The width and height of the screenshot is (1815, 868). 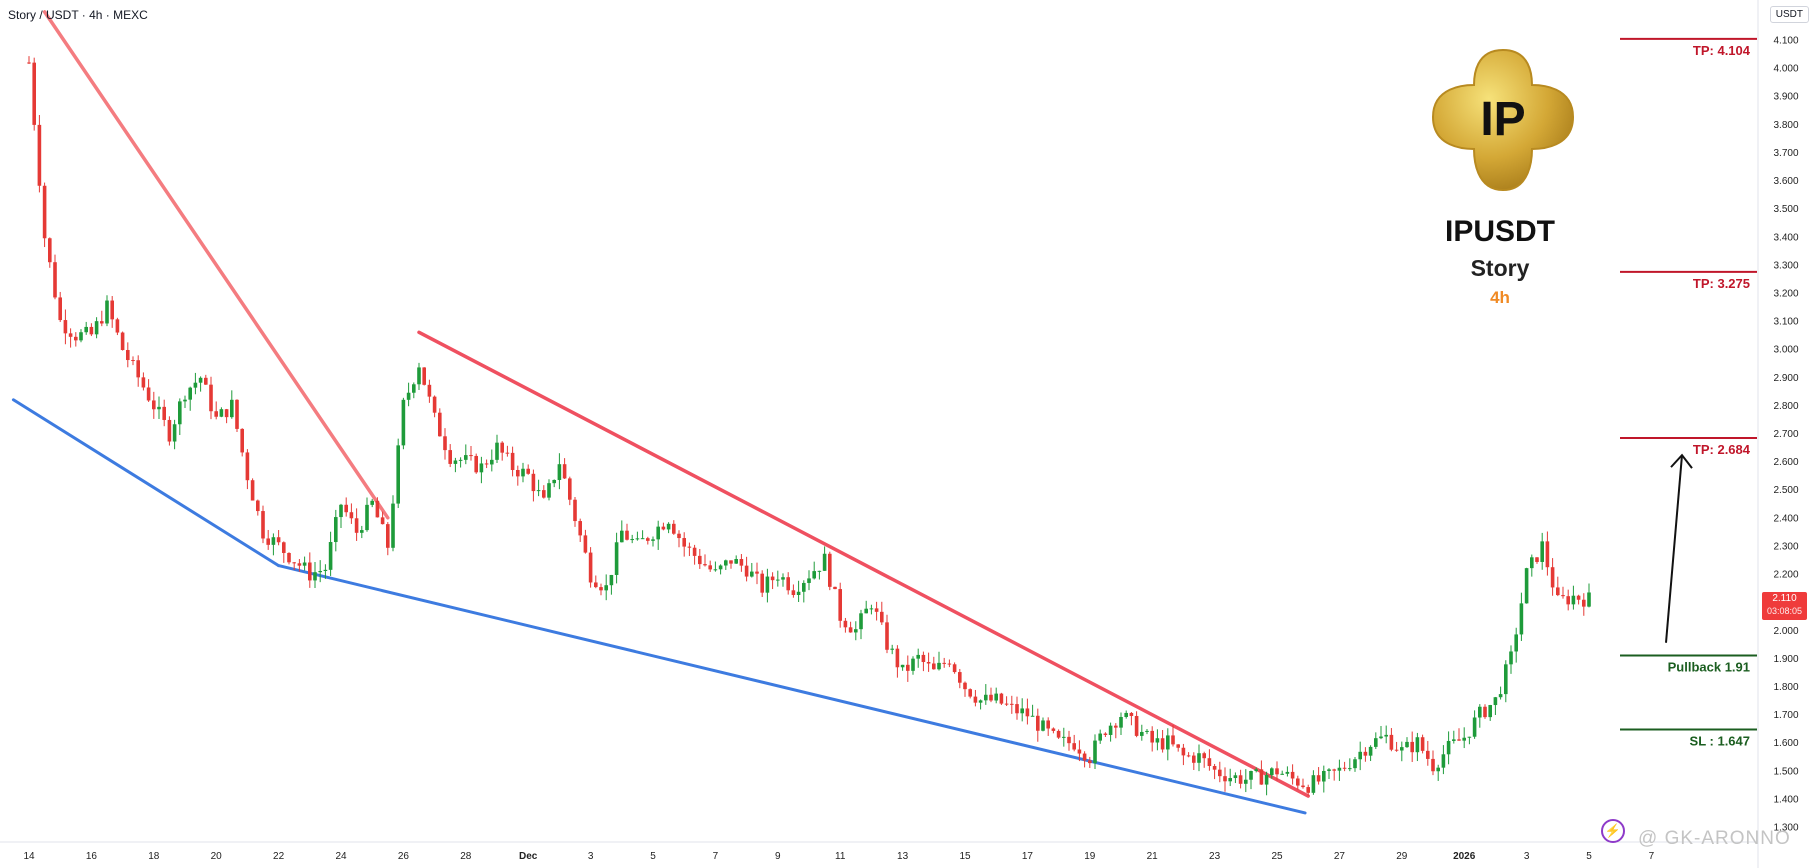 I want to click on y-tick-label: 1.300, so click(x=1785, y=828).